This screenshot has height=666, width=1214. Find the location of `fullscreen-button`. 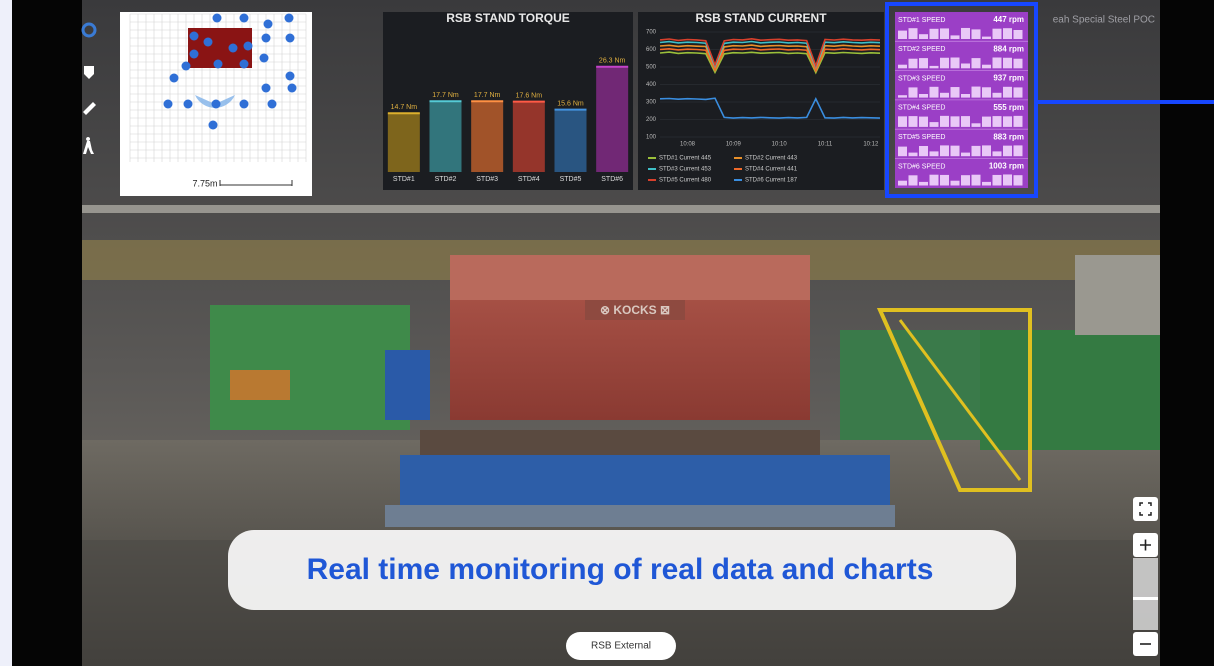

fullscreen-button is located at coordinates (1145, 509).